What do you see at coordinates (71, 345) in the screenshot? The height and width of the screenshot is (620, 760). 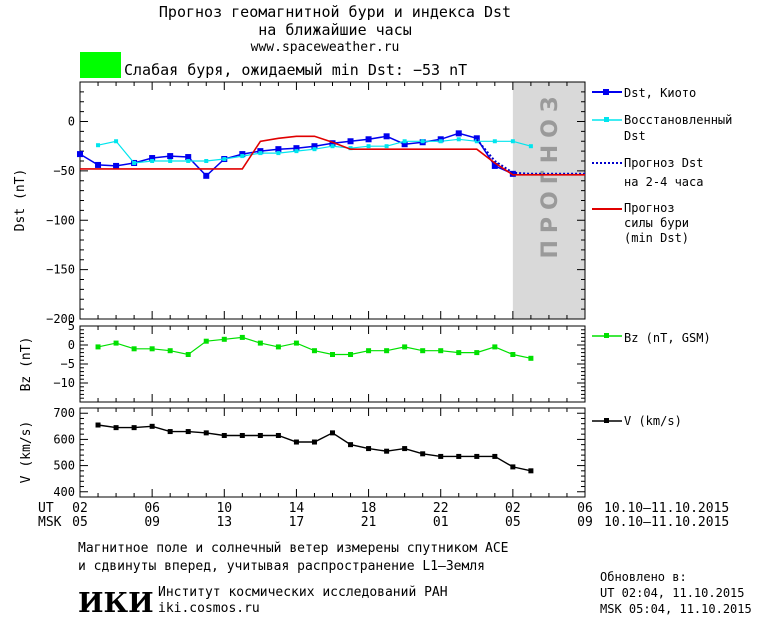 I see `y-tick-label: 0` at bounding box center [71, 345].